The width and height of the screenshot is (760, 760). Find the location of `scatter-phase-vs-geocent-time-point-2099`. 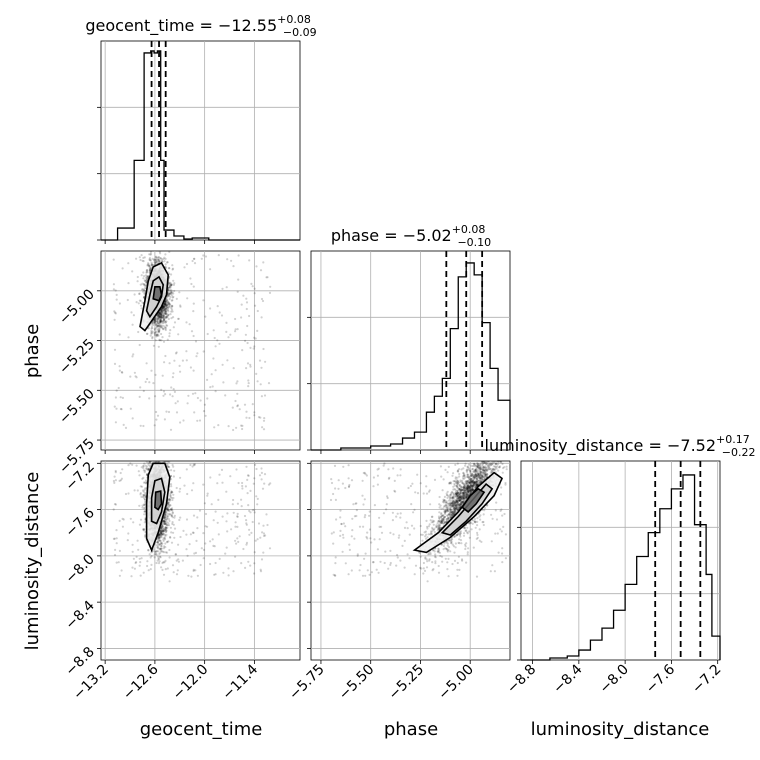

scatter-phase-vs-geocent-time-point-2099 is located at coordinates (167, 262).